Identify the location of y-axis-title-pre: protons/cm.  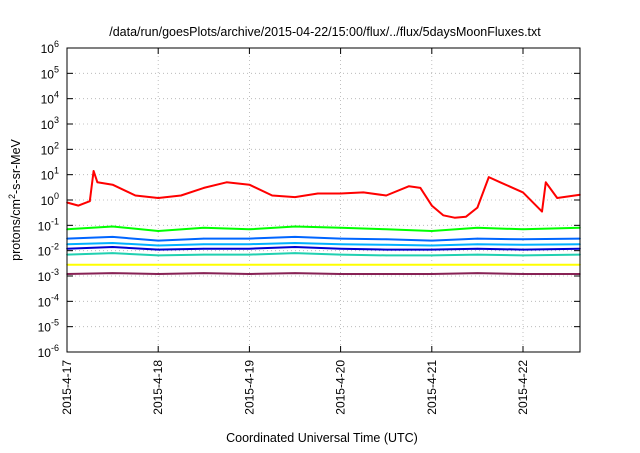
(16, 230).